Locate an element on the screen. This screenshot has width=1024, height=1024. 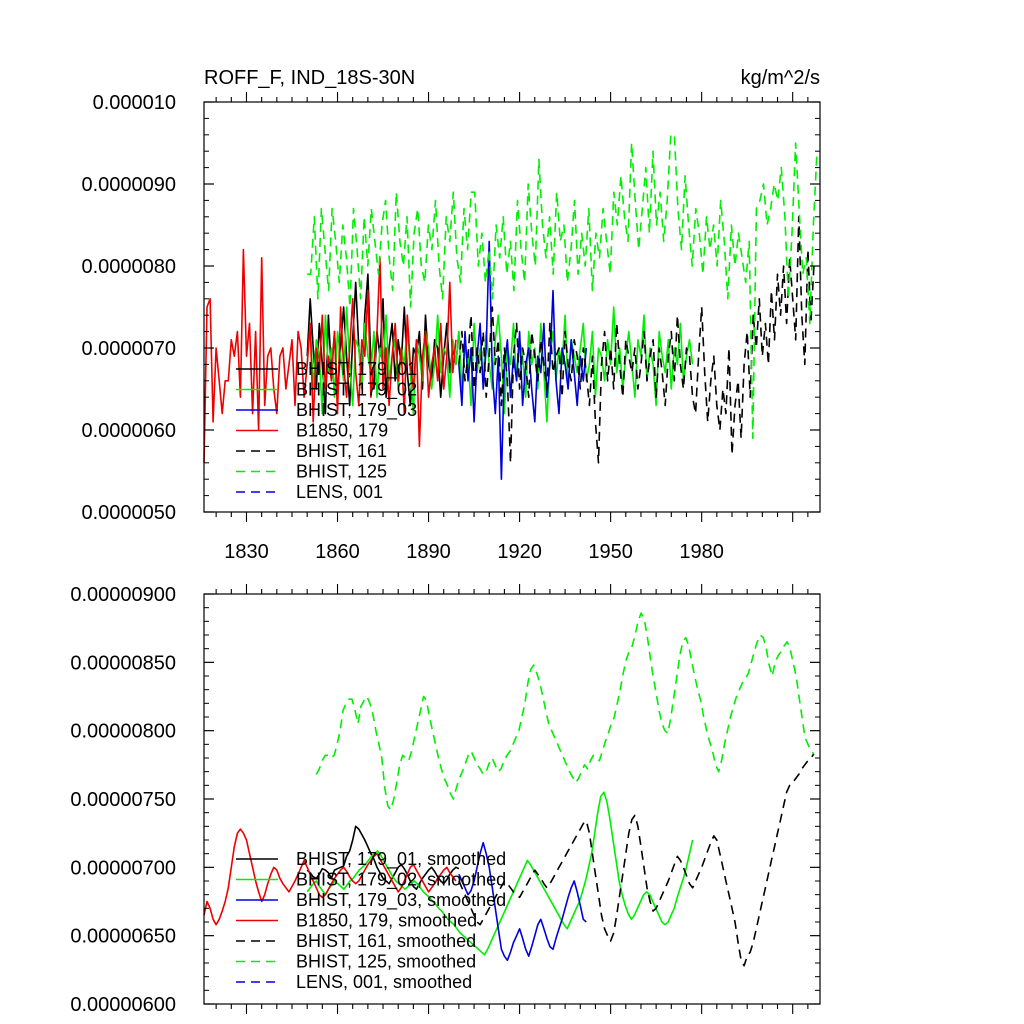
top-x-tick-label: 1860 is located at coordinates (337, 552).